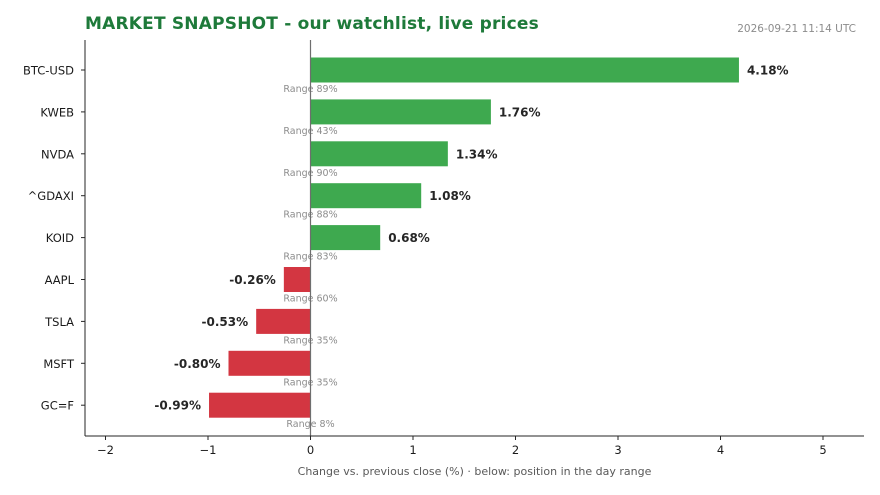 The height and width of the screenshot is (495, 880). What do you see at coordinates (345, 238) in the screenshot?
I see `bar-koid` at bounding box center [345, 238].